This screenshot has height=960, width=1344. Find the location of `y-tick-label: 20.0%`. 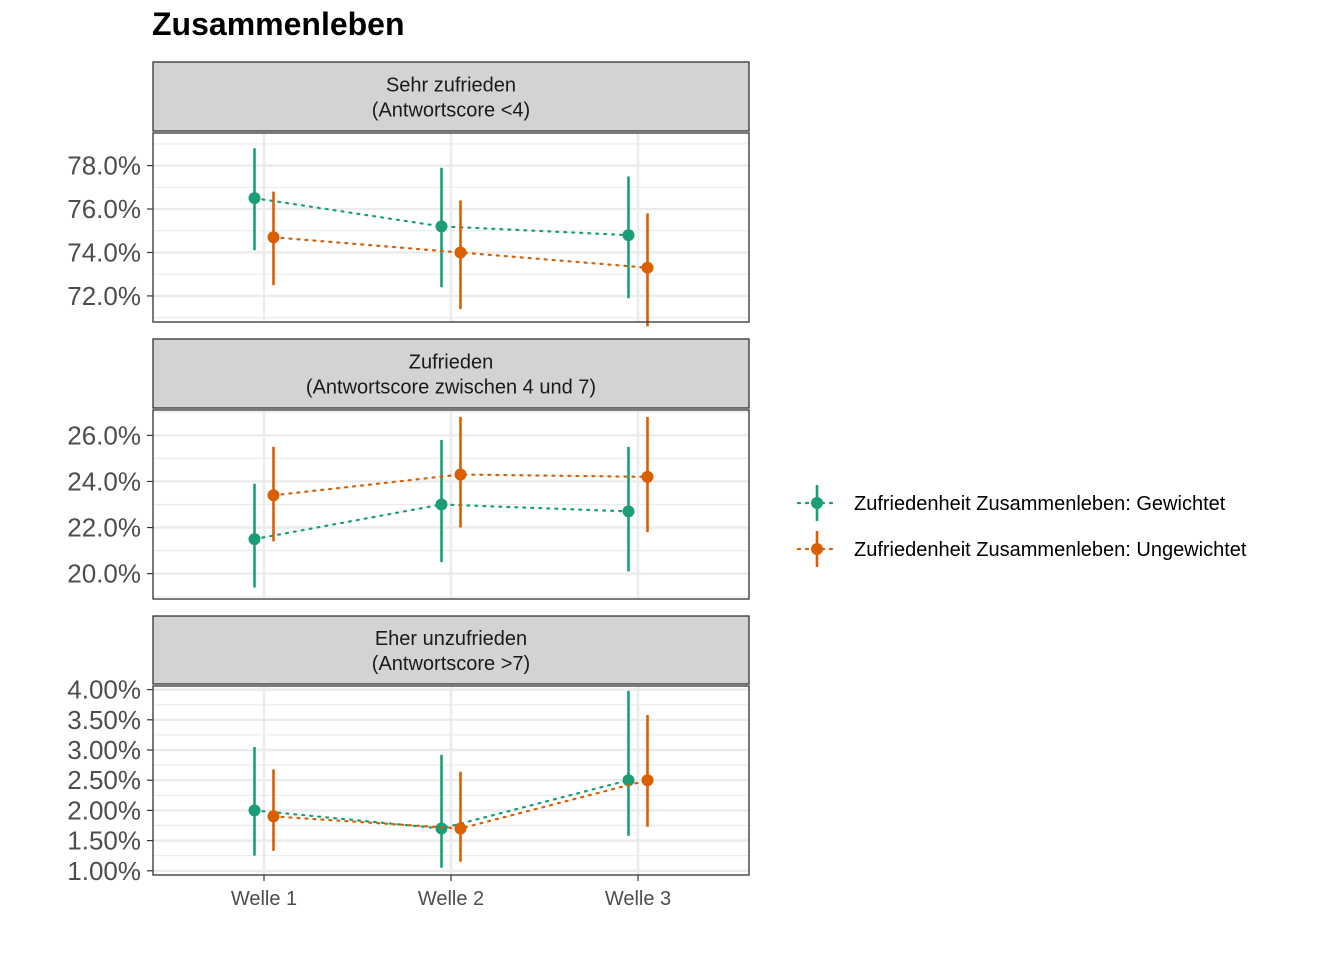

y-tick-label: 20.0% is located at coordinates (104, 574).